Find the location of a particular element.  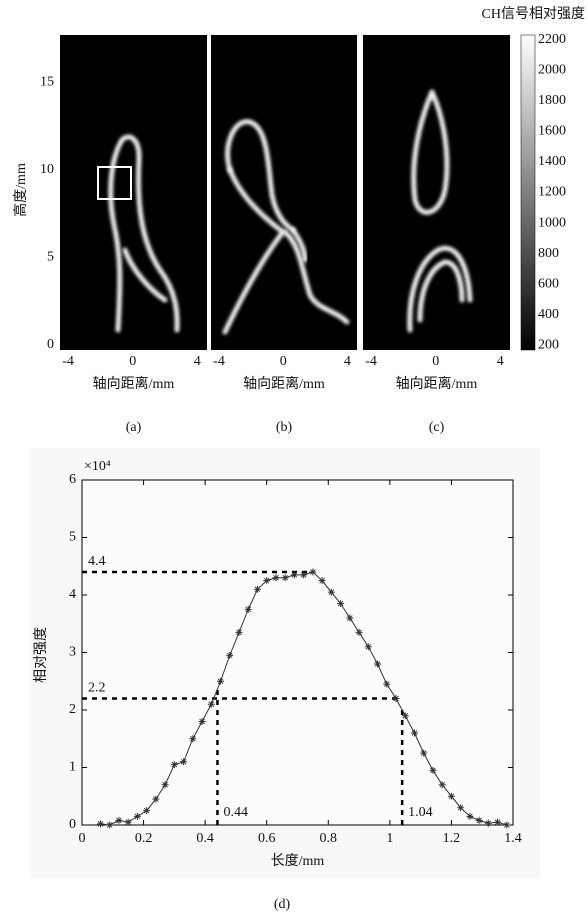

caption: (a) is located at coordinates (134, 427).